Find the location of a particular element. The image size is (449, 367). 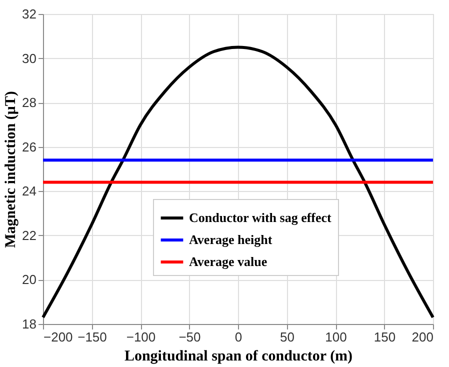

y-tick-label: 24 is located at coordinates (29, 191).